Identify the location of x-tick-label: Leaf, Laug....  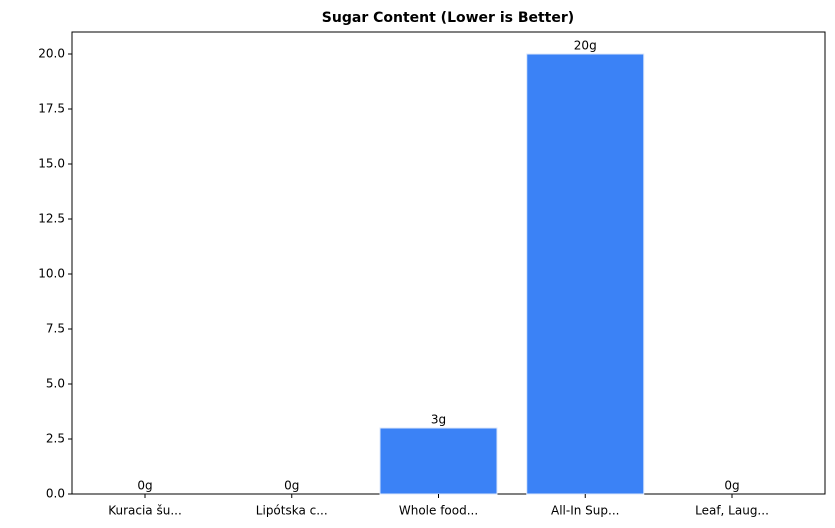
(732, 511).